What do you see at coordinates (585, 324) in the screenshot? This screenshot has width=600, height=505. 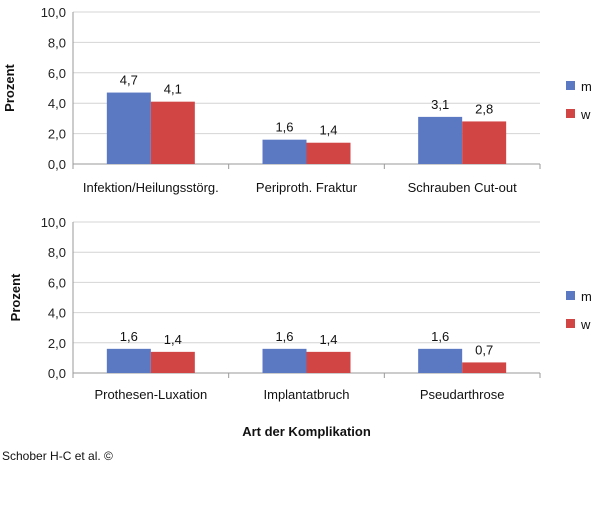 I see `chart2-legend-label-w: w` at bounding box center [585, 324].